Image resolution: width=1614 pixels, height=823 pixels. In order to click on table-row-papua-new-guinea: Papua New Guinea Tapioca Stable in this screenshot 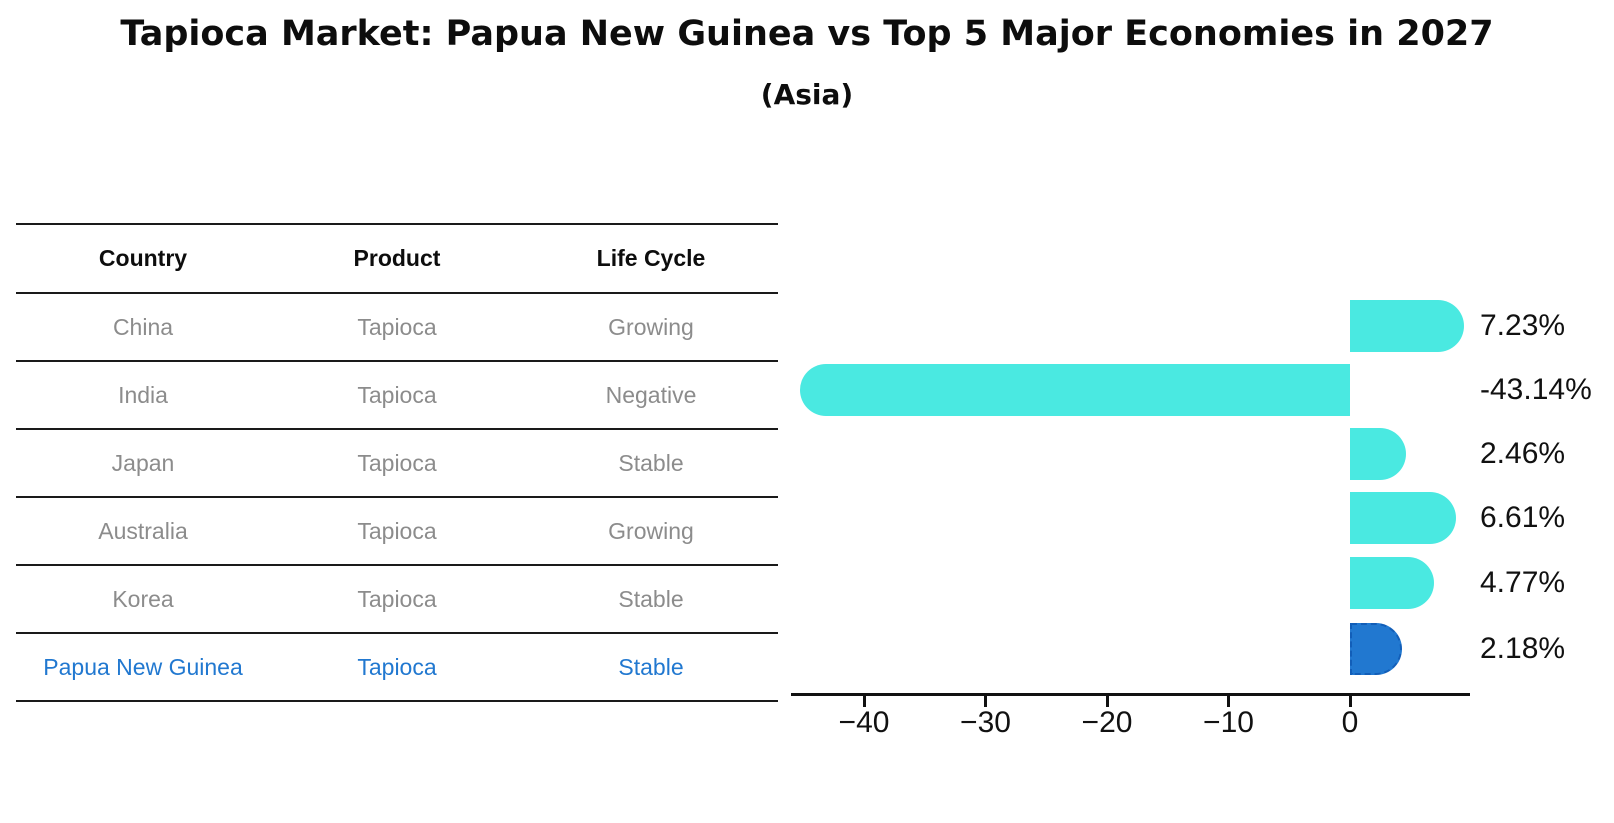, I will do `click(397, 667)`.